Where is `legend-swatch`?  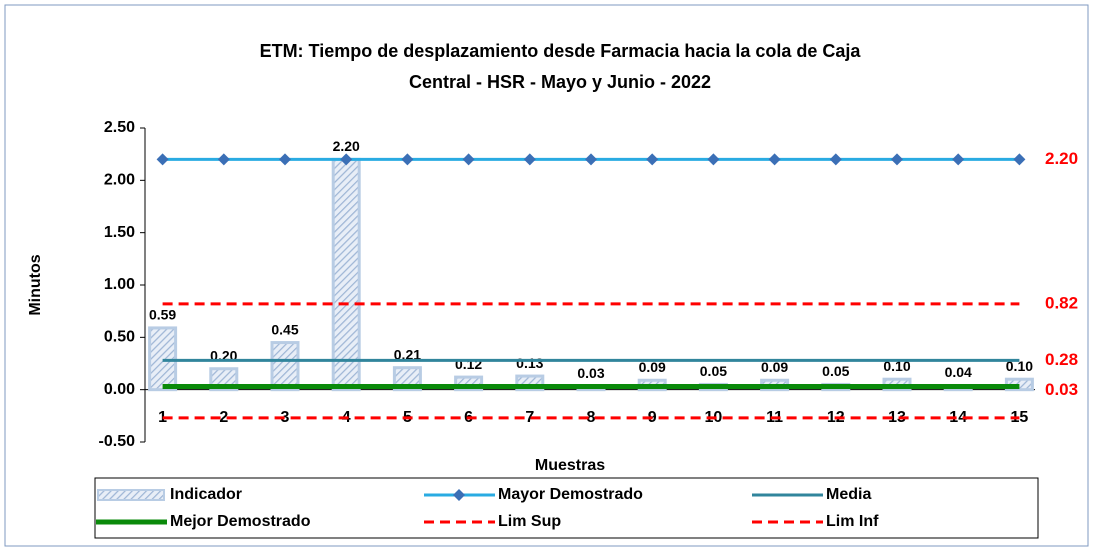
legend-swatch is located at coordinates (131, 495).